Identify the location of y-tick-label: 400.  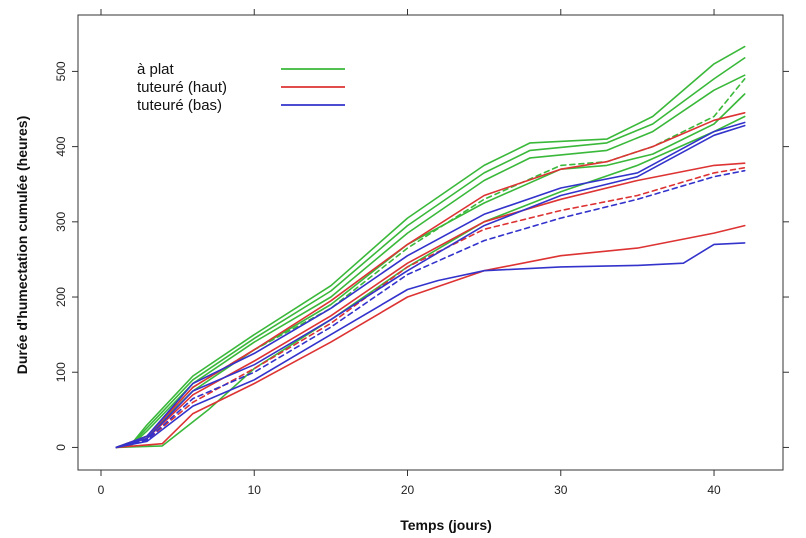
(61, 146).